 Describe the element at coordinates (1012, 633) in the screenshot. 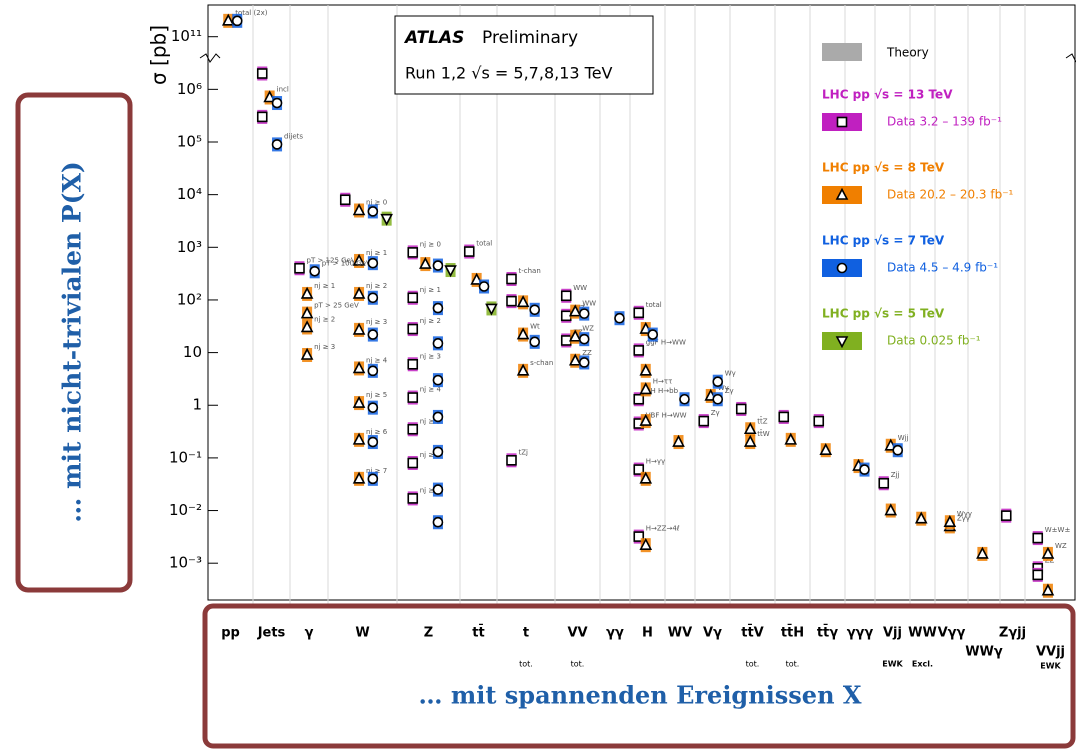

I see `category-label: Zγjj` at that location.